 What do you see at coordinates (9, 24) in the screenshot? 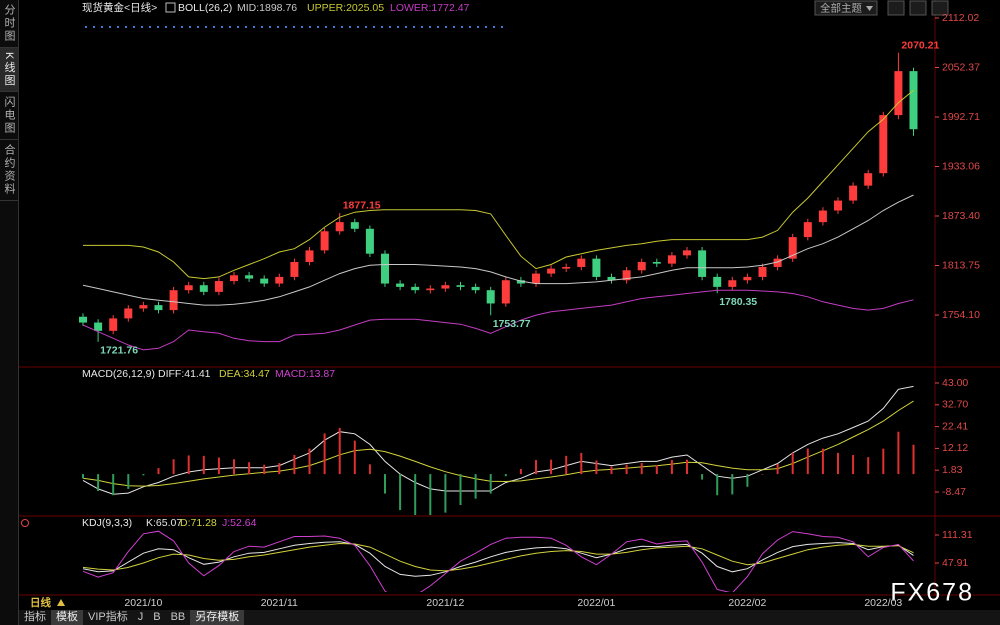
I see `sidebar-tab: 分时图` at bounding box center [9, 24].